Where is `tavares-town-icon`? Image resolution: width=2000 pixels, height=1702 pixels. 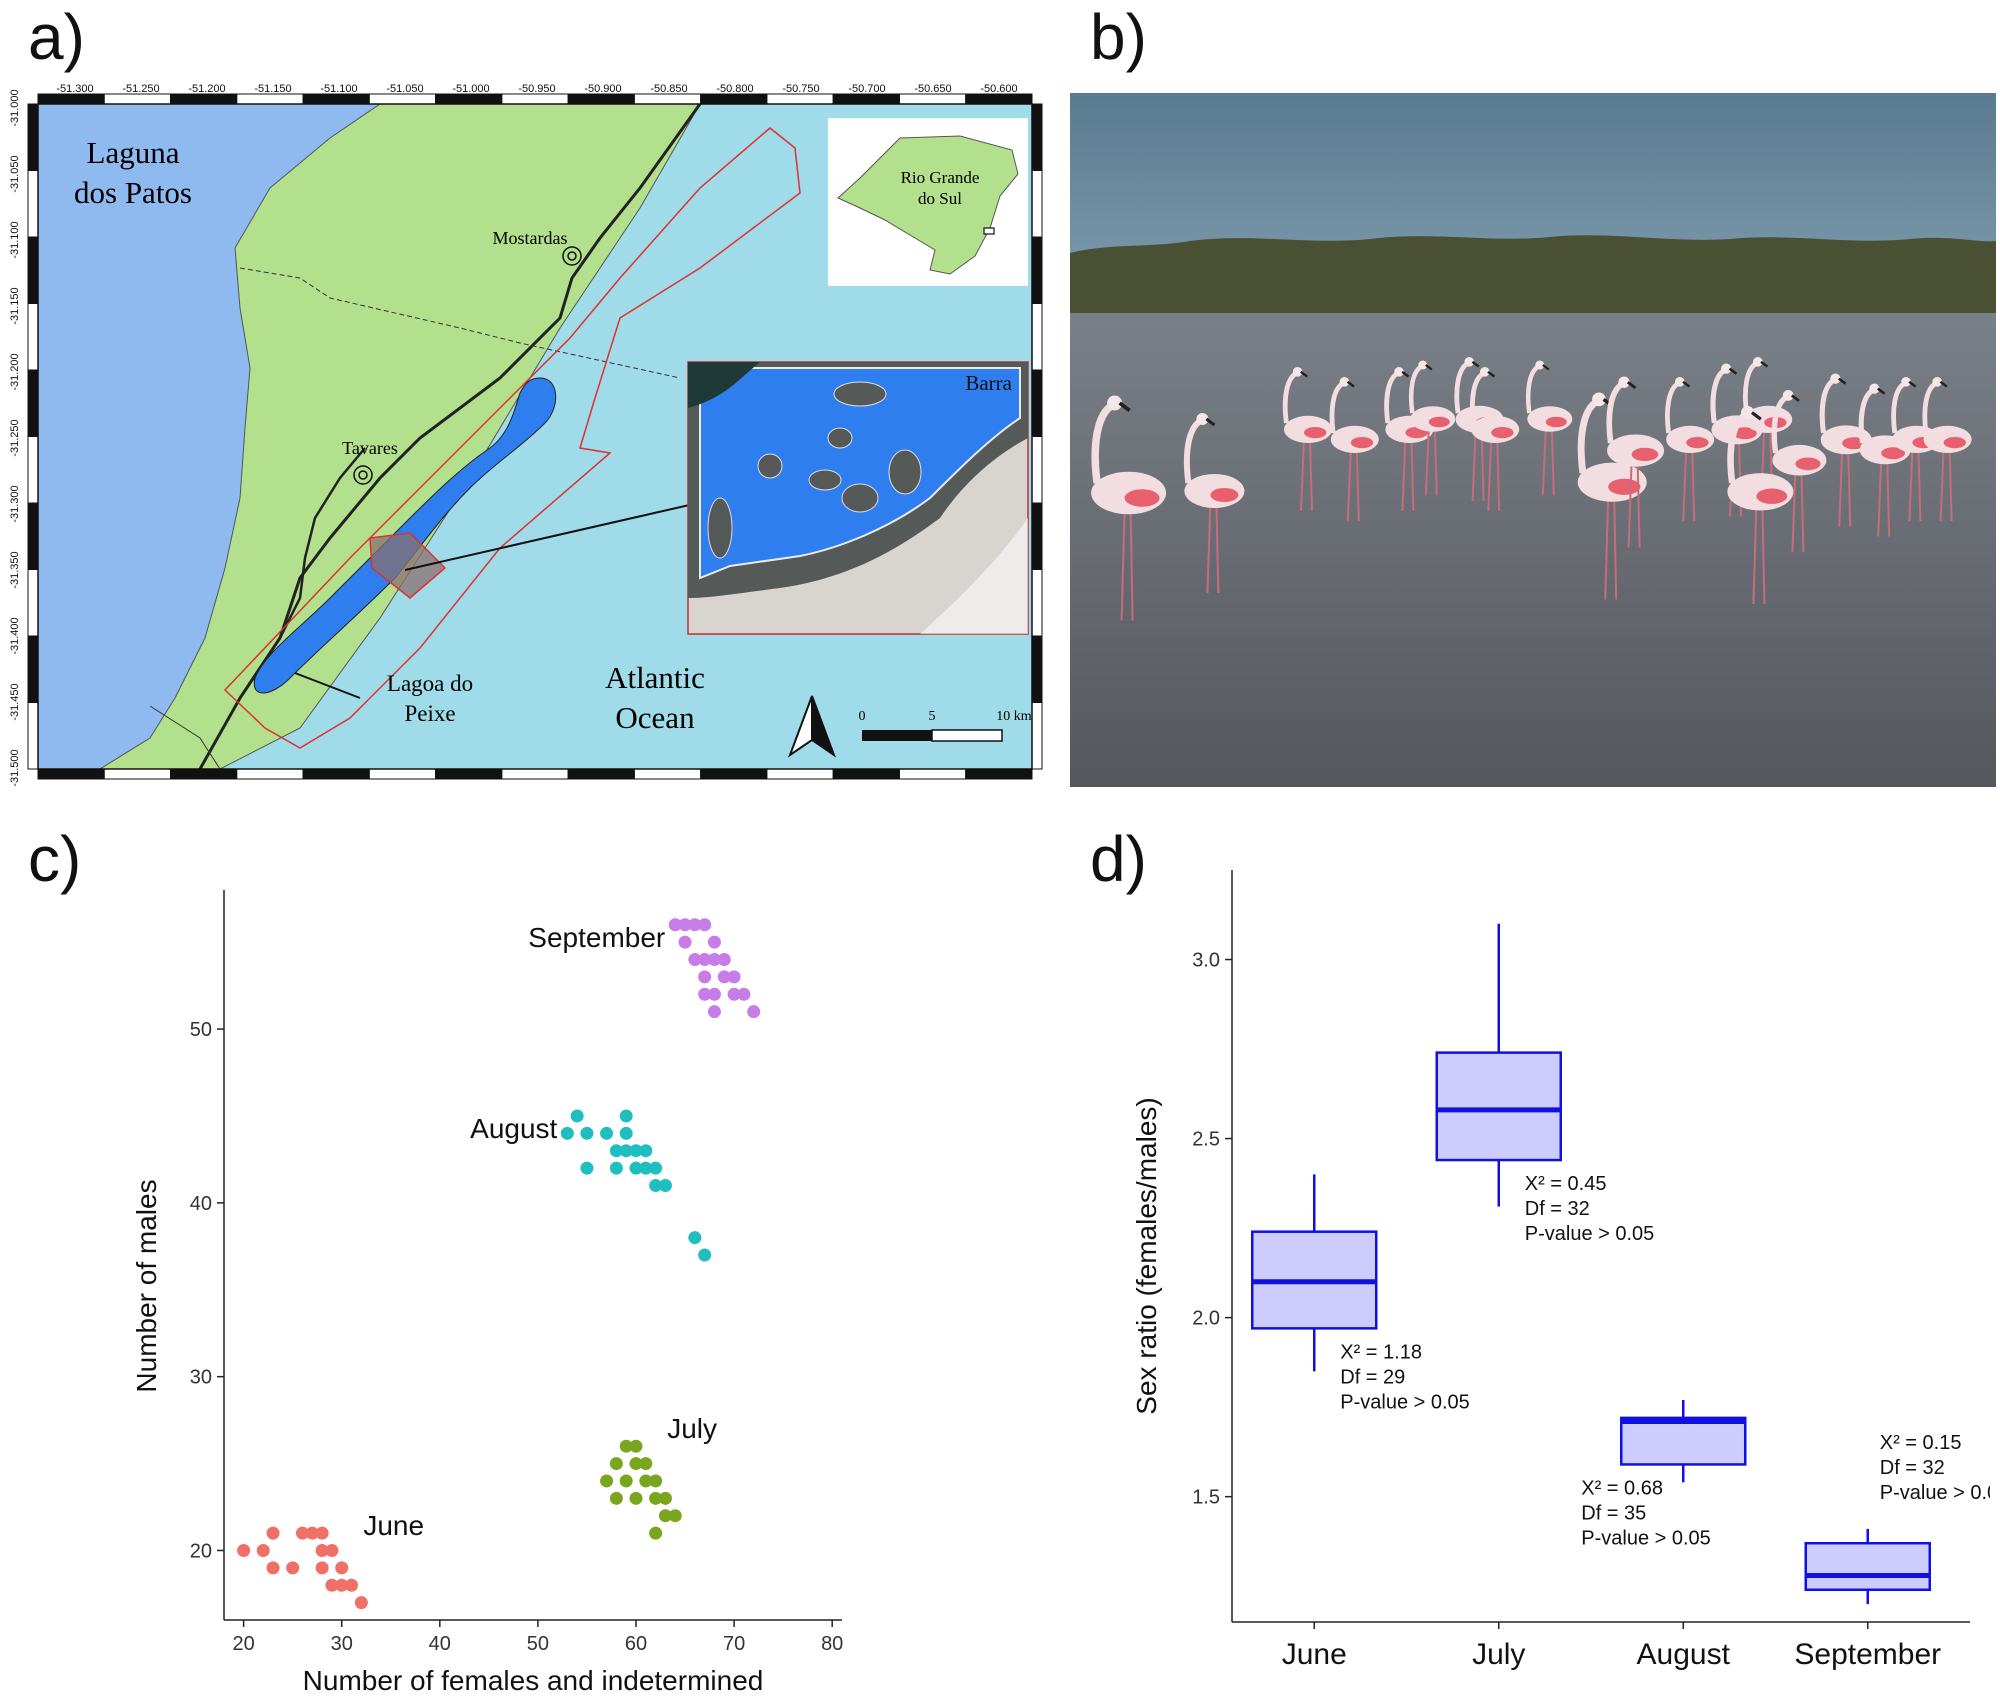
tavares-town-icon is located at coordinates (363, 475).